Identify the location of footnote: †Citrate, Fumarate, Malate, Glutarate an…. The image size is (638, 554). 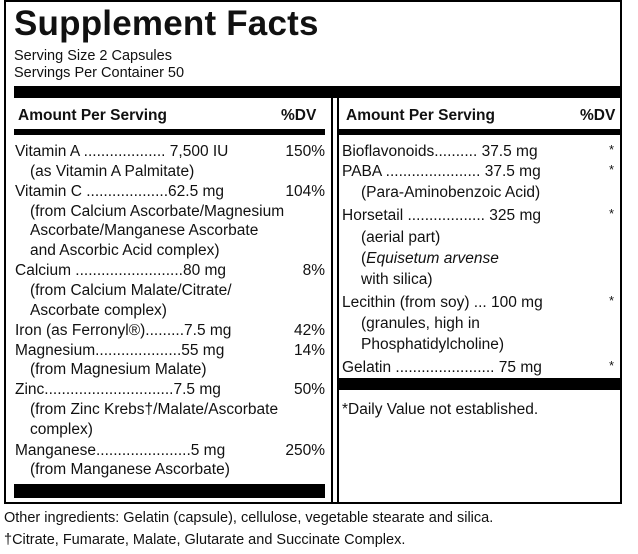
(205, 540).